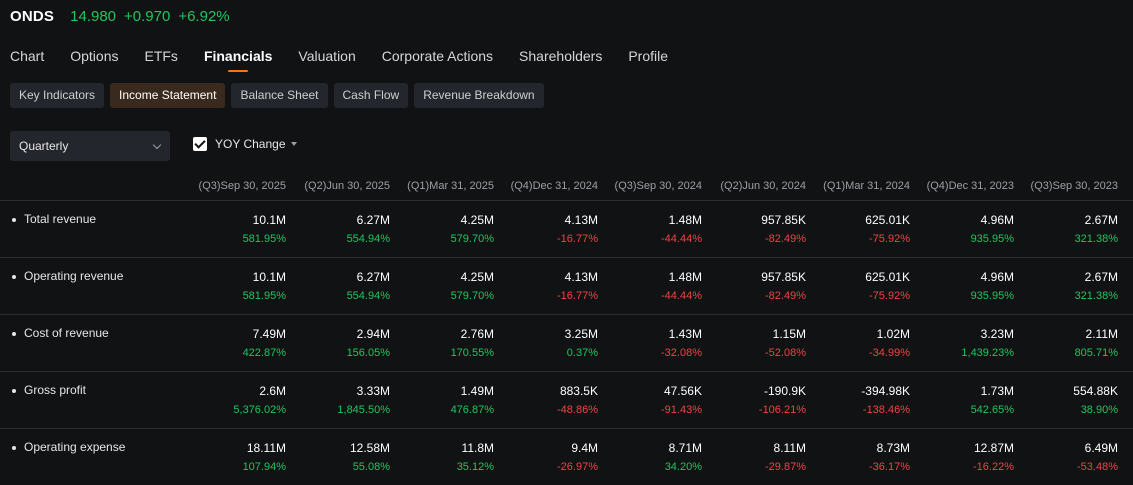 Image resolution: width=1133 pixels, height=485 pixels. What do you see at coordinates (577, 410) in the screenshot?
I see `cell-yoy-change: -48.86%` at bounding box center [577, 410].